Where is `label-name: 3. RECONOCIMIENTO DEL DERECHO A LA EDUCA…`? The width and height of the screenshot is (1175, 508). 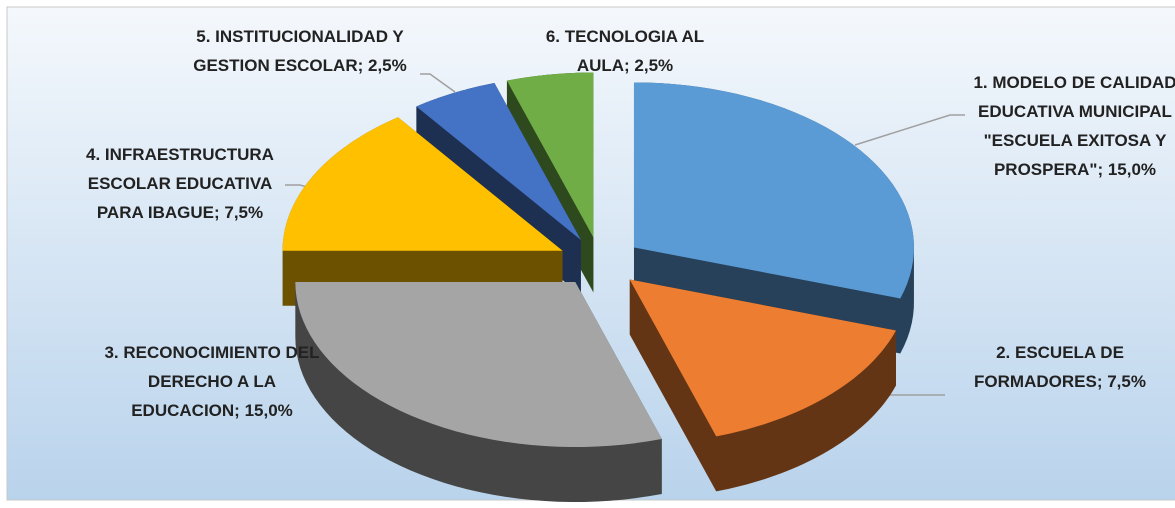 label-name: 3. RECONOCIMIENTO DEL DERECHO A LA EDUCA… is located at coordinates (212, 381).